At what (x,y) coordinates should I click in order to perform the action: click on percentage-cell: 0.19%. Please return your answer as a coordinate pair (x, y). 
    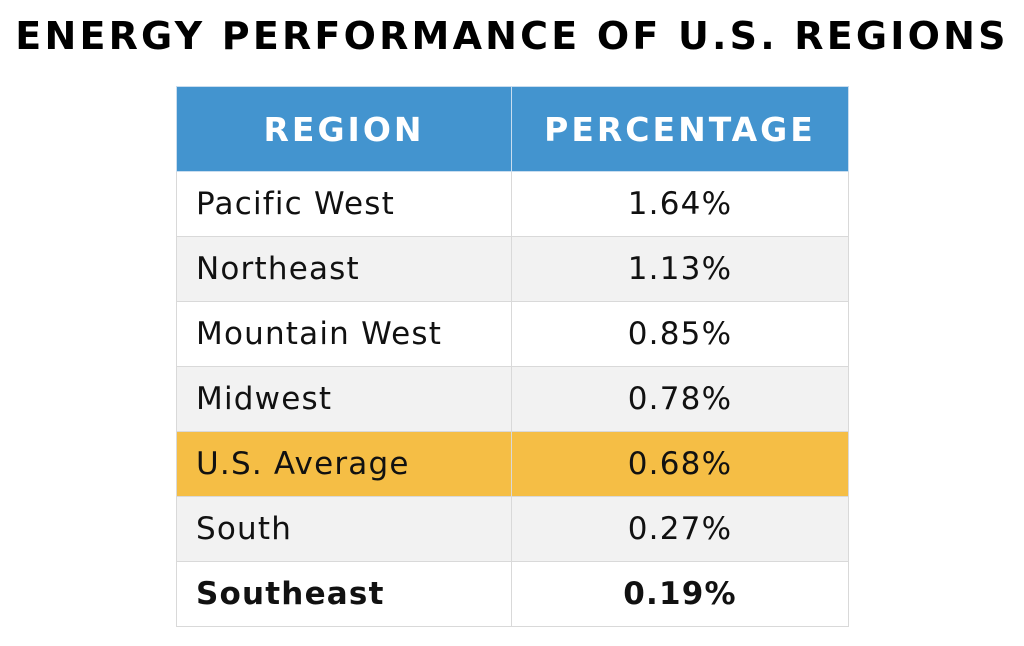
    Looking at the image, I should click on (680, 594).